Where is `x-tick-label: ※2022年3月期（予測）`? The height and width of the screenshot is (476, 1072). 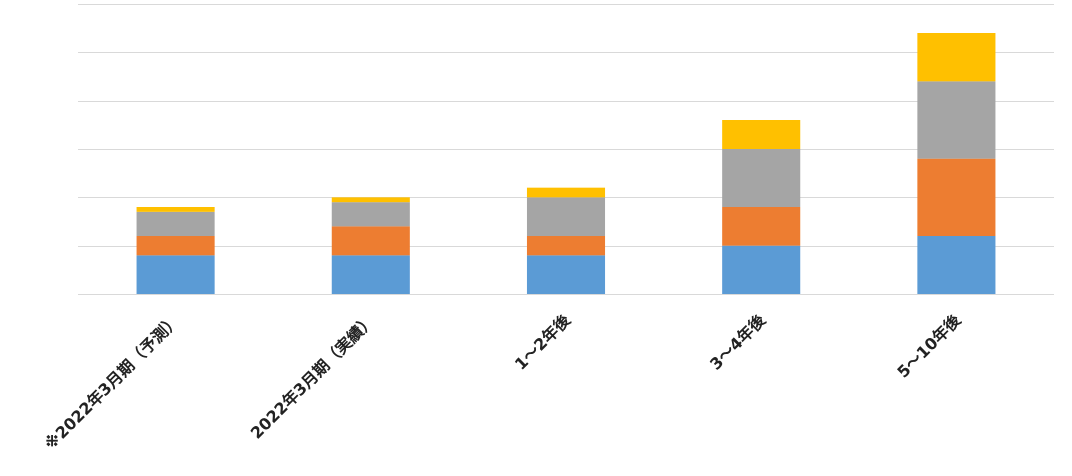 x-tick-label: ※2022年3月期（予測） is located at coordinates (112, 382).